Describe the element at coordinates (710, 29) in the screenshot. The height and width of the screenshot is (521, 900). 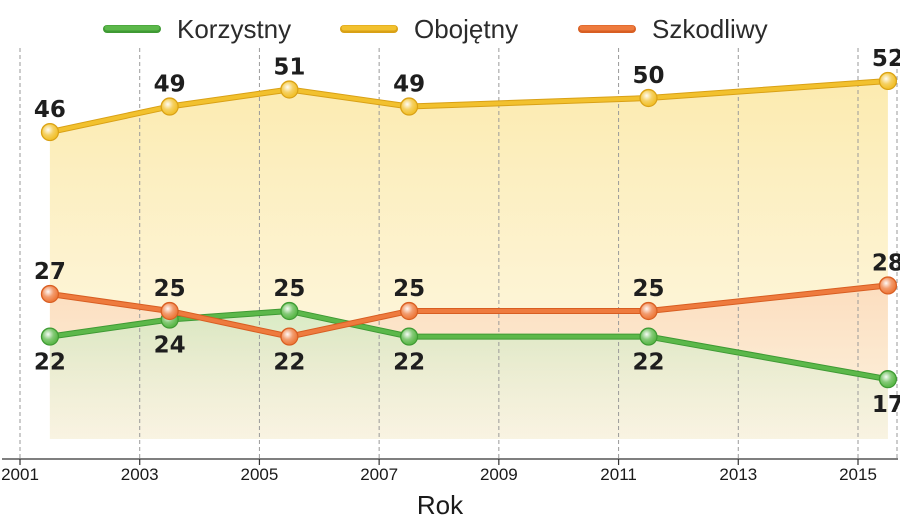
I see `legend-label-szkodliwy: Szkodliwy` at that location.